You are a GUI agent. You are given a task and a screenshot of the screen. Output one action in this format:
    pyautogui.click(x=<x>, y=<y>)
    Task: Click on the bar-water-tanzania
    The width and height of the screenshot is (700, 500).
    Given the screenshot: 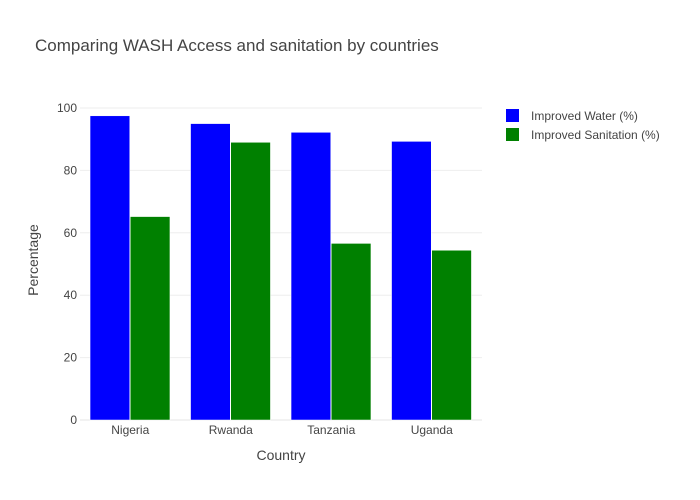 What is the action you would take?
    pyautogui.click(x=310, y=276)
    